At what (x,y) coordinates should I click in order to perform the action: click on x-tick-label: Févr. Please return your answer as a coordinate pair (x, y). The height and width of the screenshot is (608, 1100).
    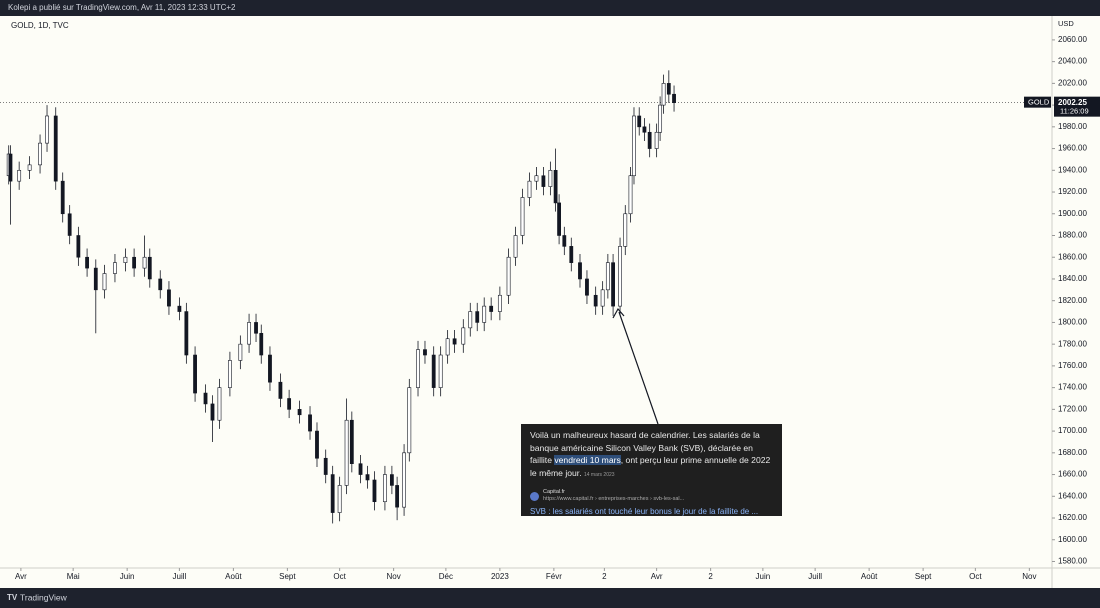
    Looking at the image, I should click on (554, 576).